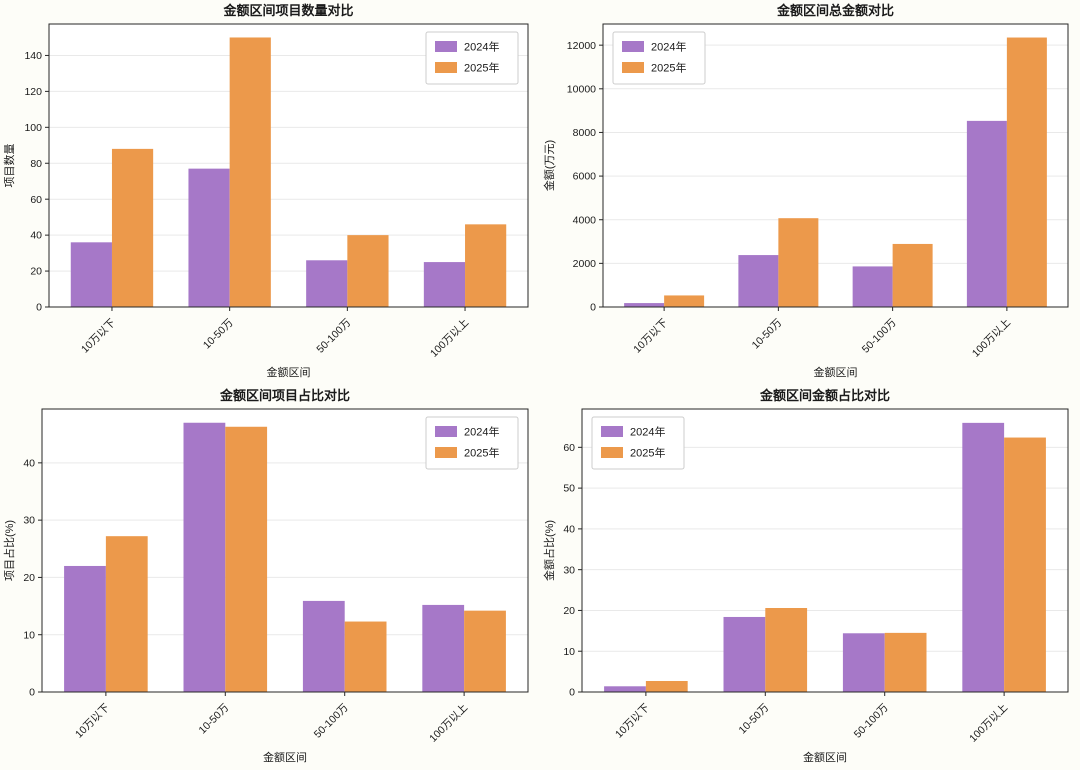 This screenshot has width=1080, height=770. What do you see at coordinates (585, 133) in the screenshot?
I see `y-tick-label: 8000` at bounding box center [585, 133].